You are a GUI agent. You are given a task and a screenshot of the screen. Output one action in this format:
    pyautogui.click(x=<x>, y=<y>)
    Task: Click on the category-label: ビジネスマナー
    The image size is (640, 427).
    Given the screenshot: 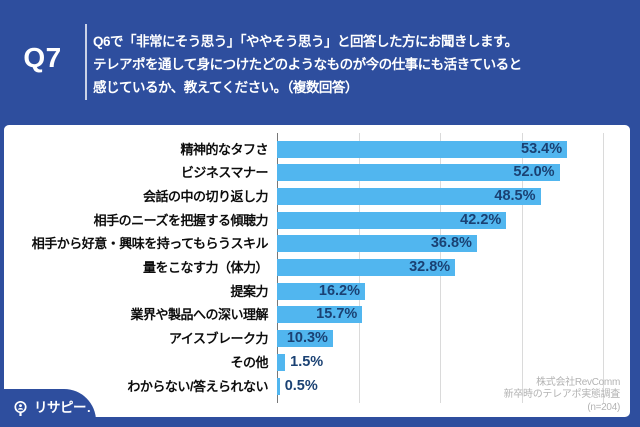 What is the action you would take?
    pyautogui.click(x=224, y=173)
    